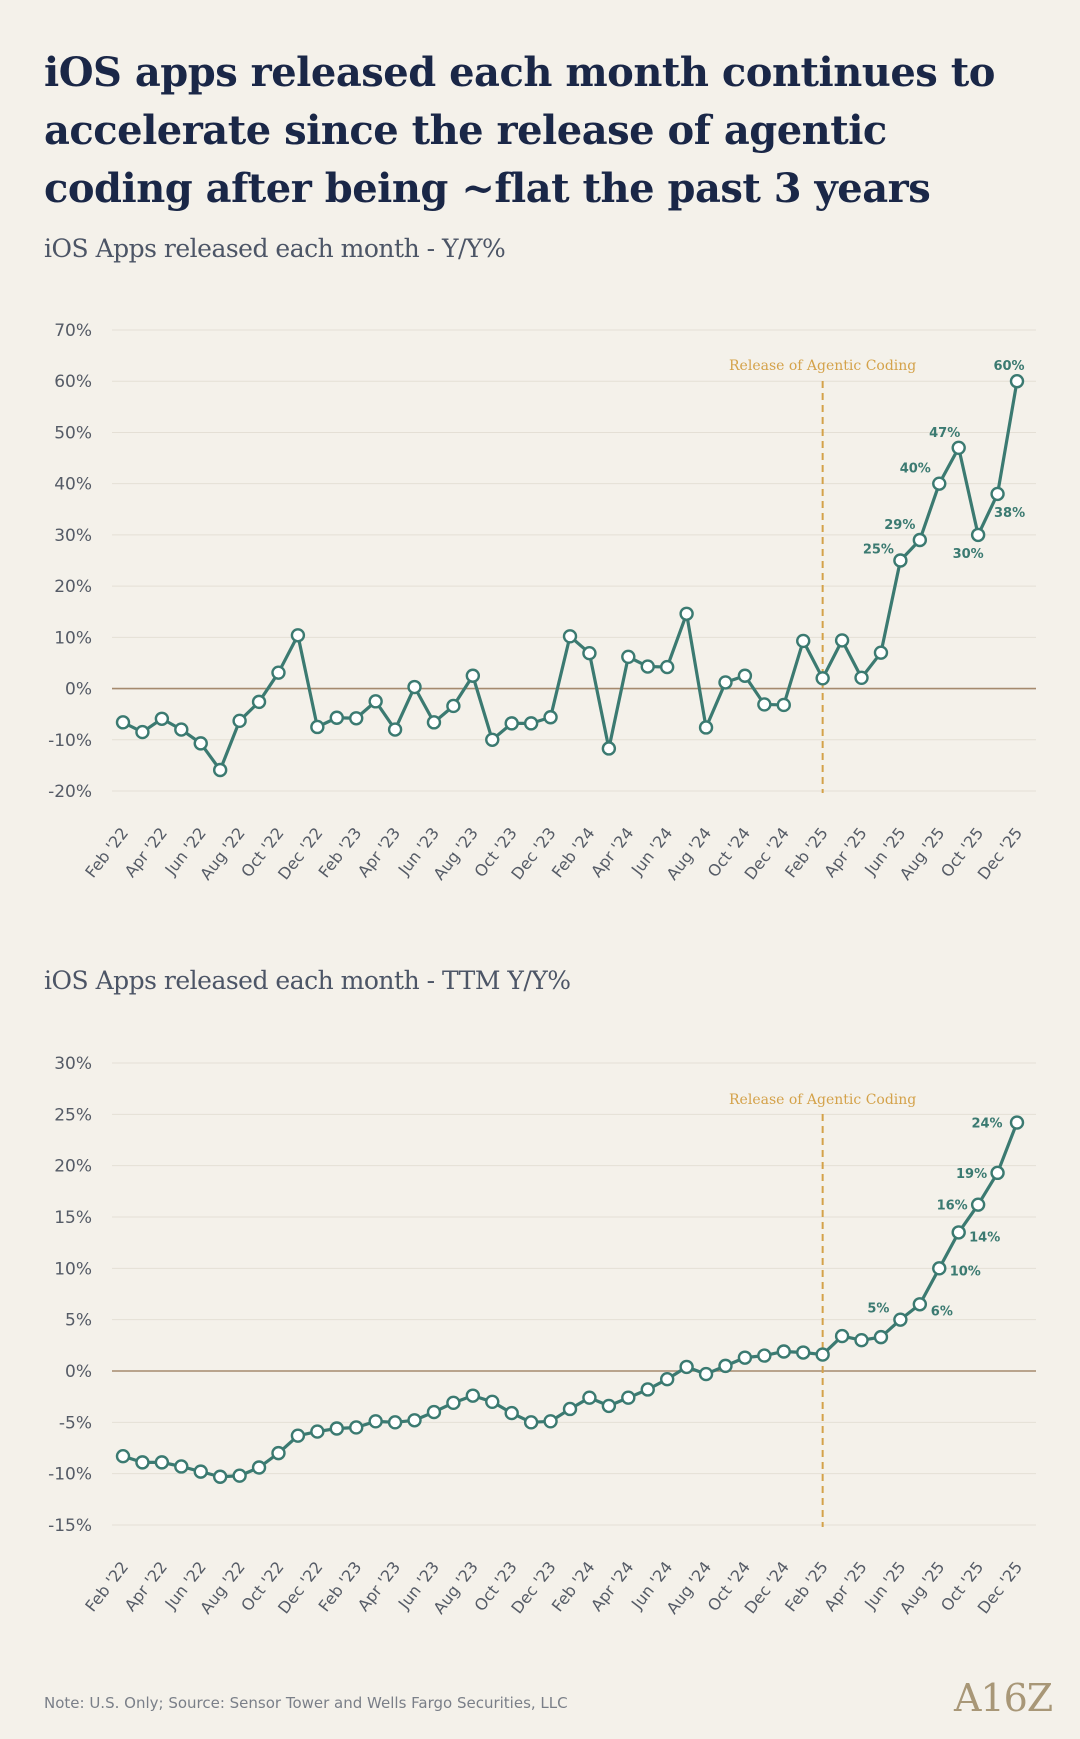 Image resolution: width=1080 pixels, height=1739 pixels. What do you see at coordinates (73, 587) in the screenshot?
I see `y-tick-label: 20%` at bounding box center [73, 587].